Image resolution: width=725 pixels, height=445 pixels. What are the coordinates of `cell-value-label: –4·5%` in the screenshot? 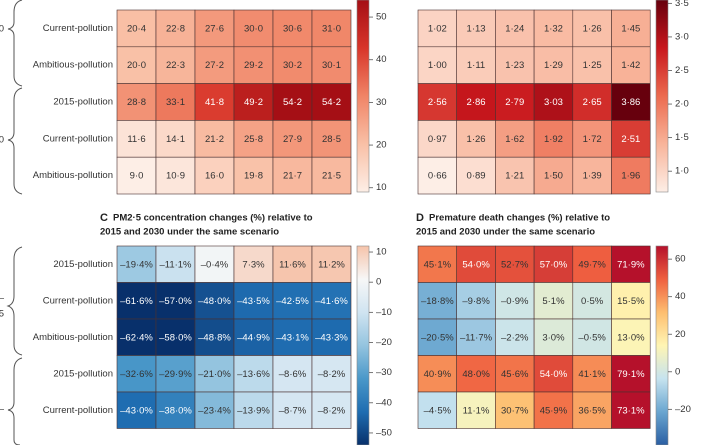 It's located at (438, 410).